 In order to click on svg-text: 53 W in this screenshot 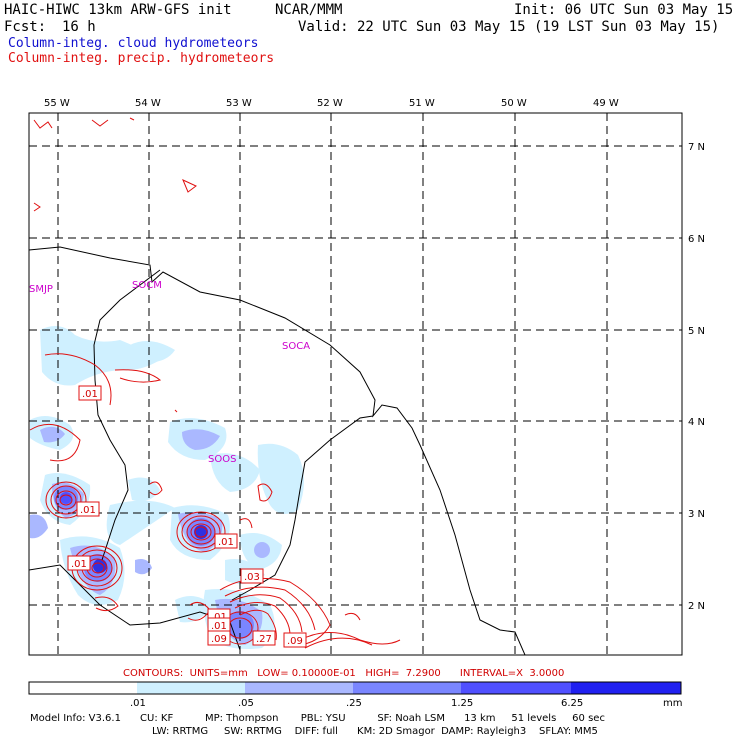, I will do `click(239, 103)`.